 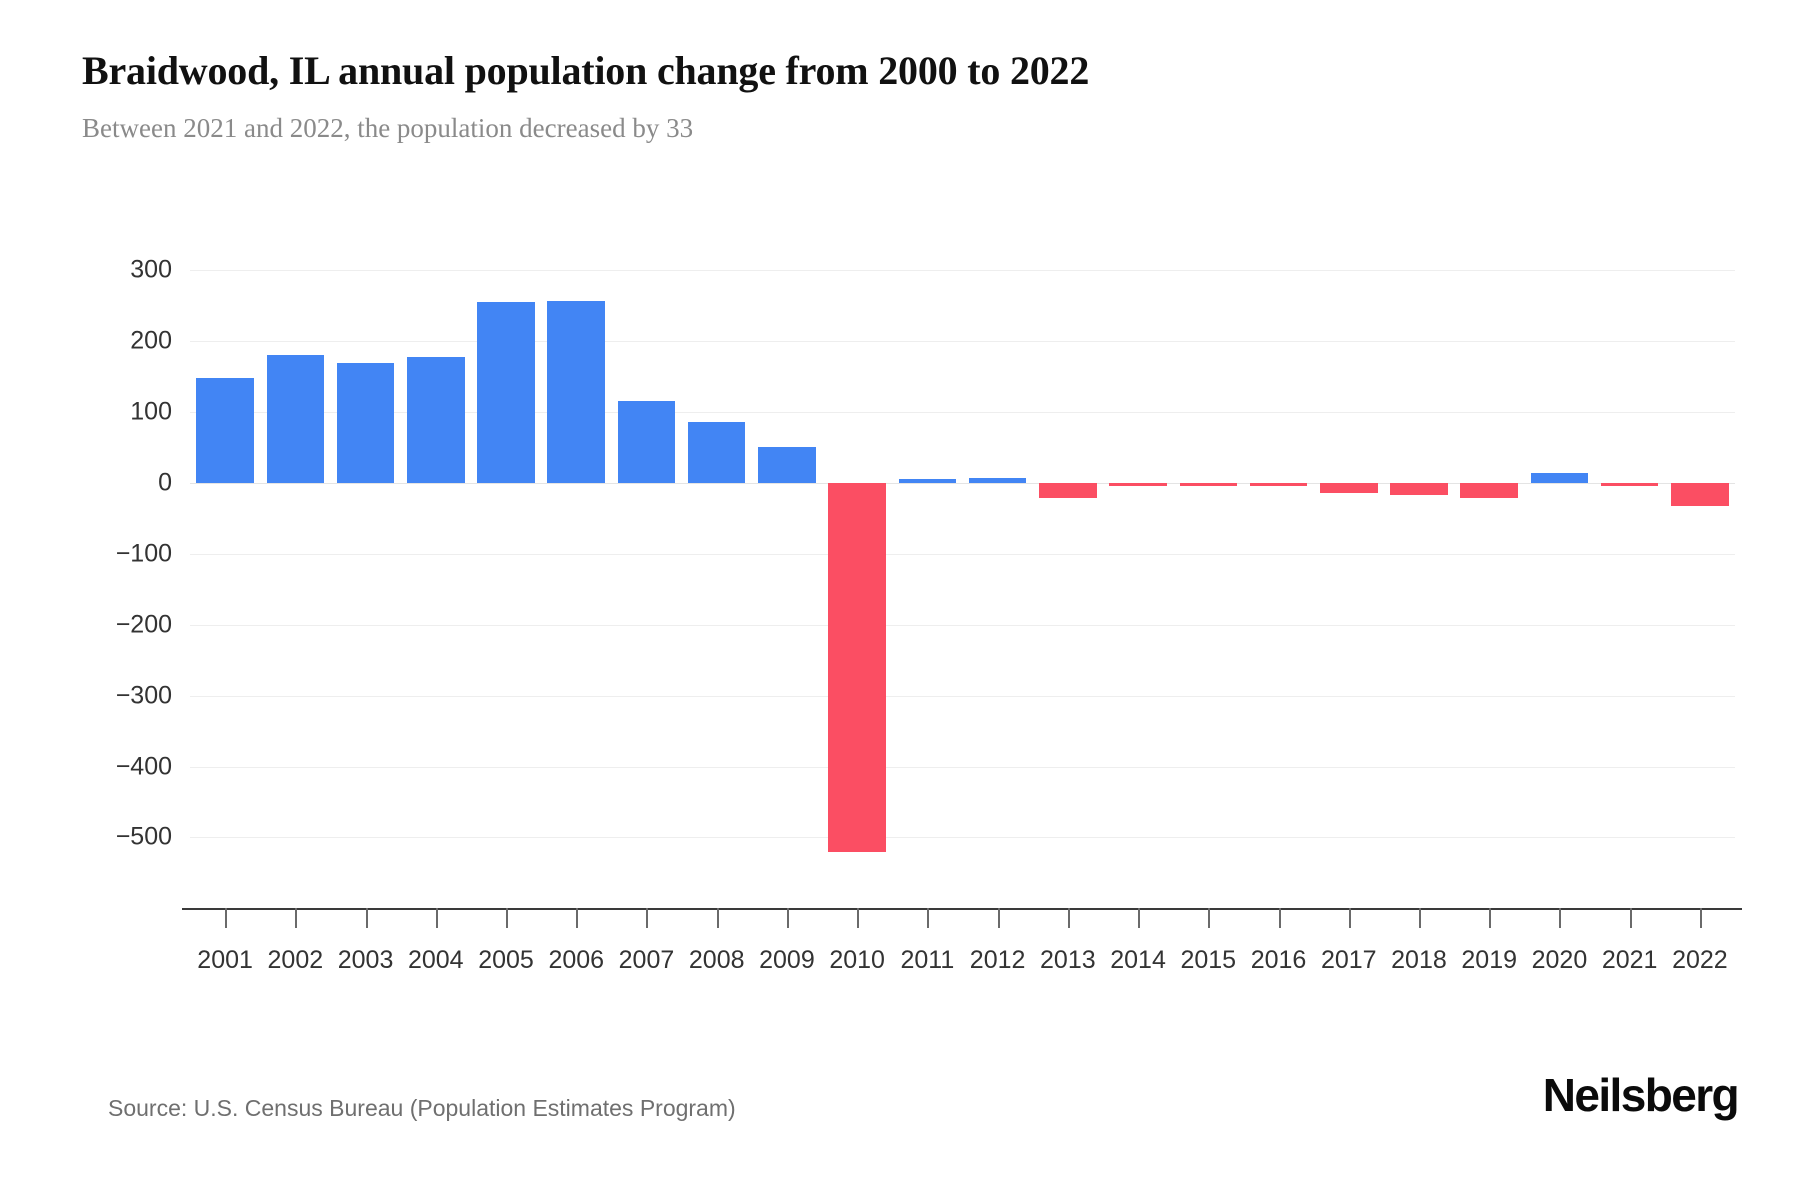 I want to click on bar-2021, so click(x=1629, y=484).